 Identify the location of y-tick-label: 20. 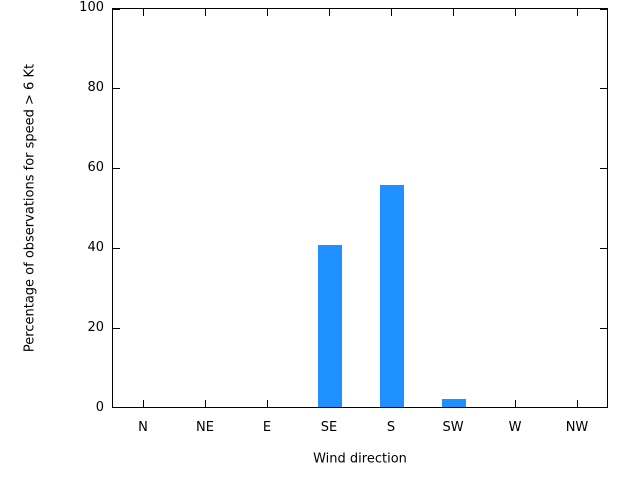
(95, 327).